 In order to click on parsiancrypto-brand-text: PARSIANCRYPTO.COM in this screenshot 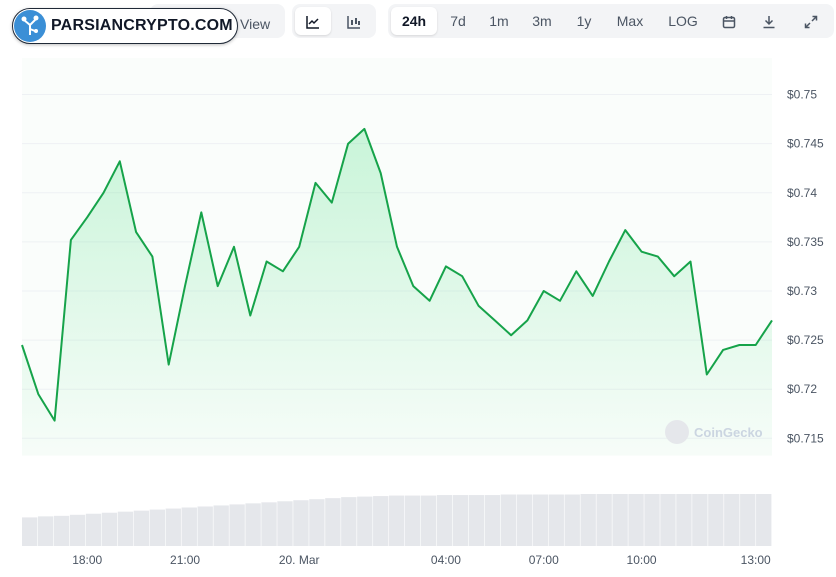, I will do `click(142, 25)`.